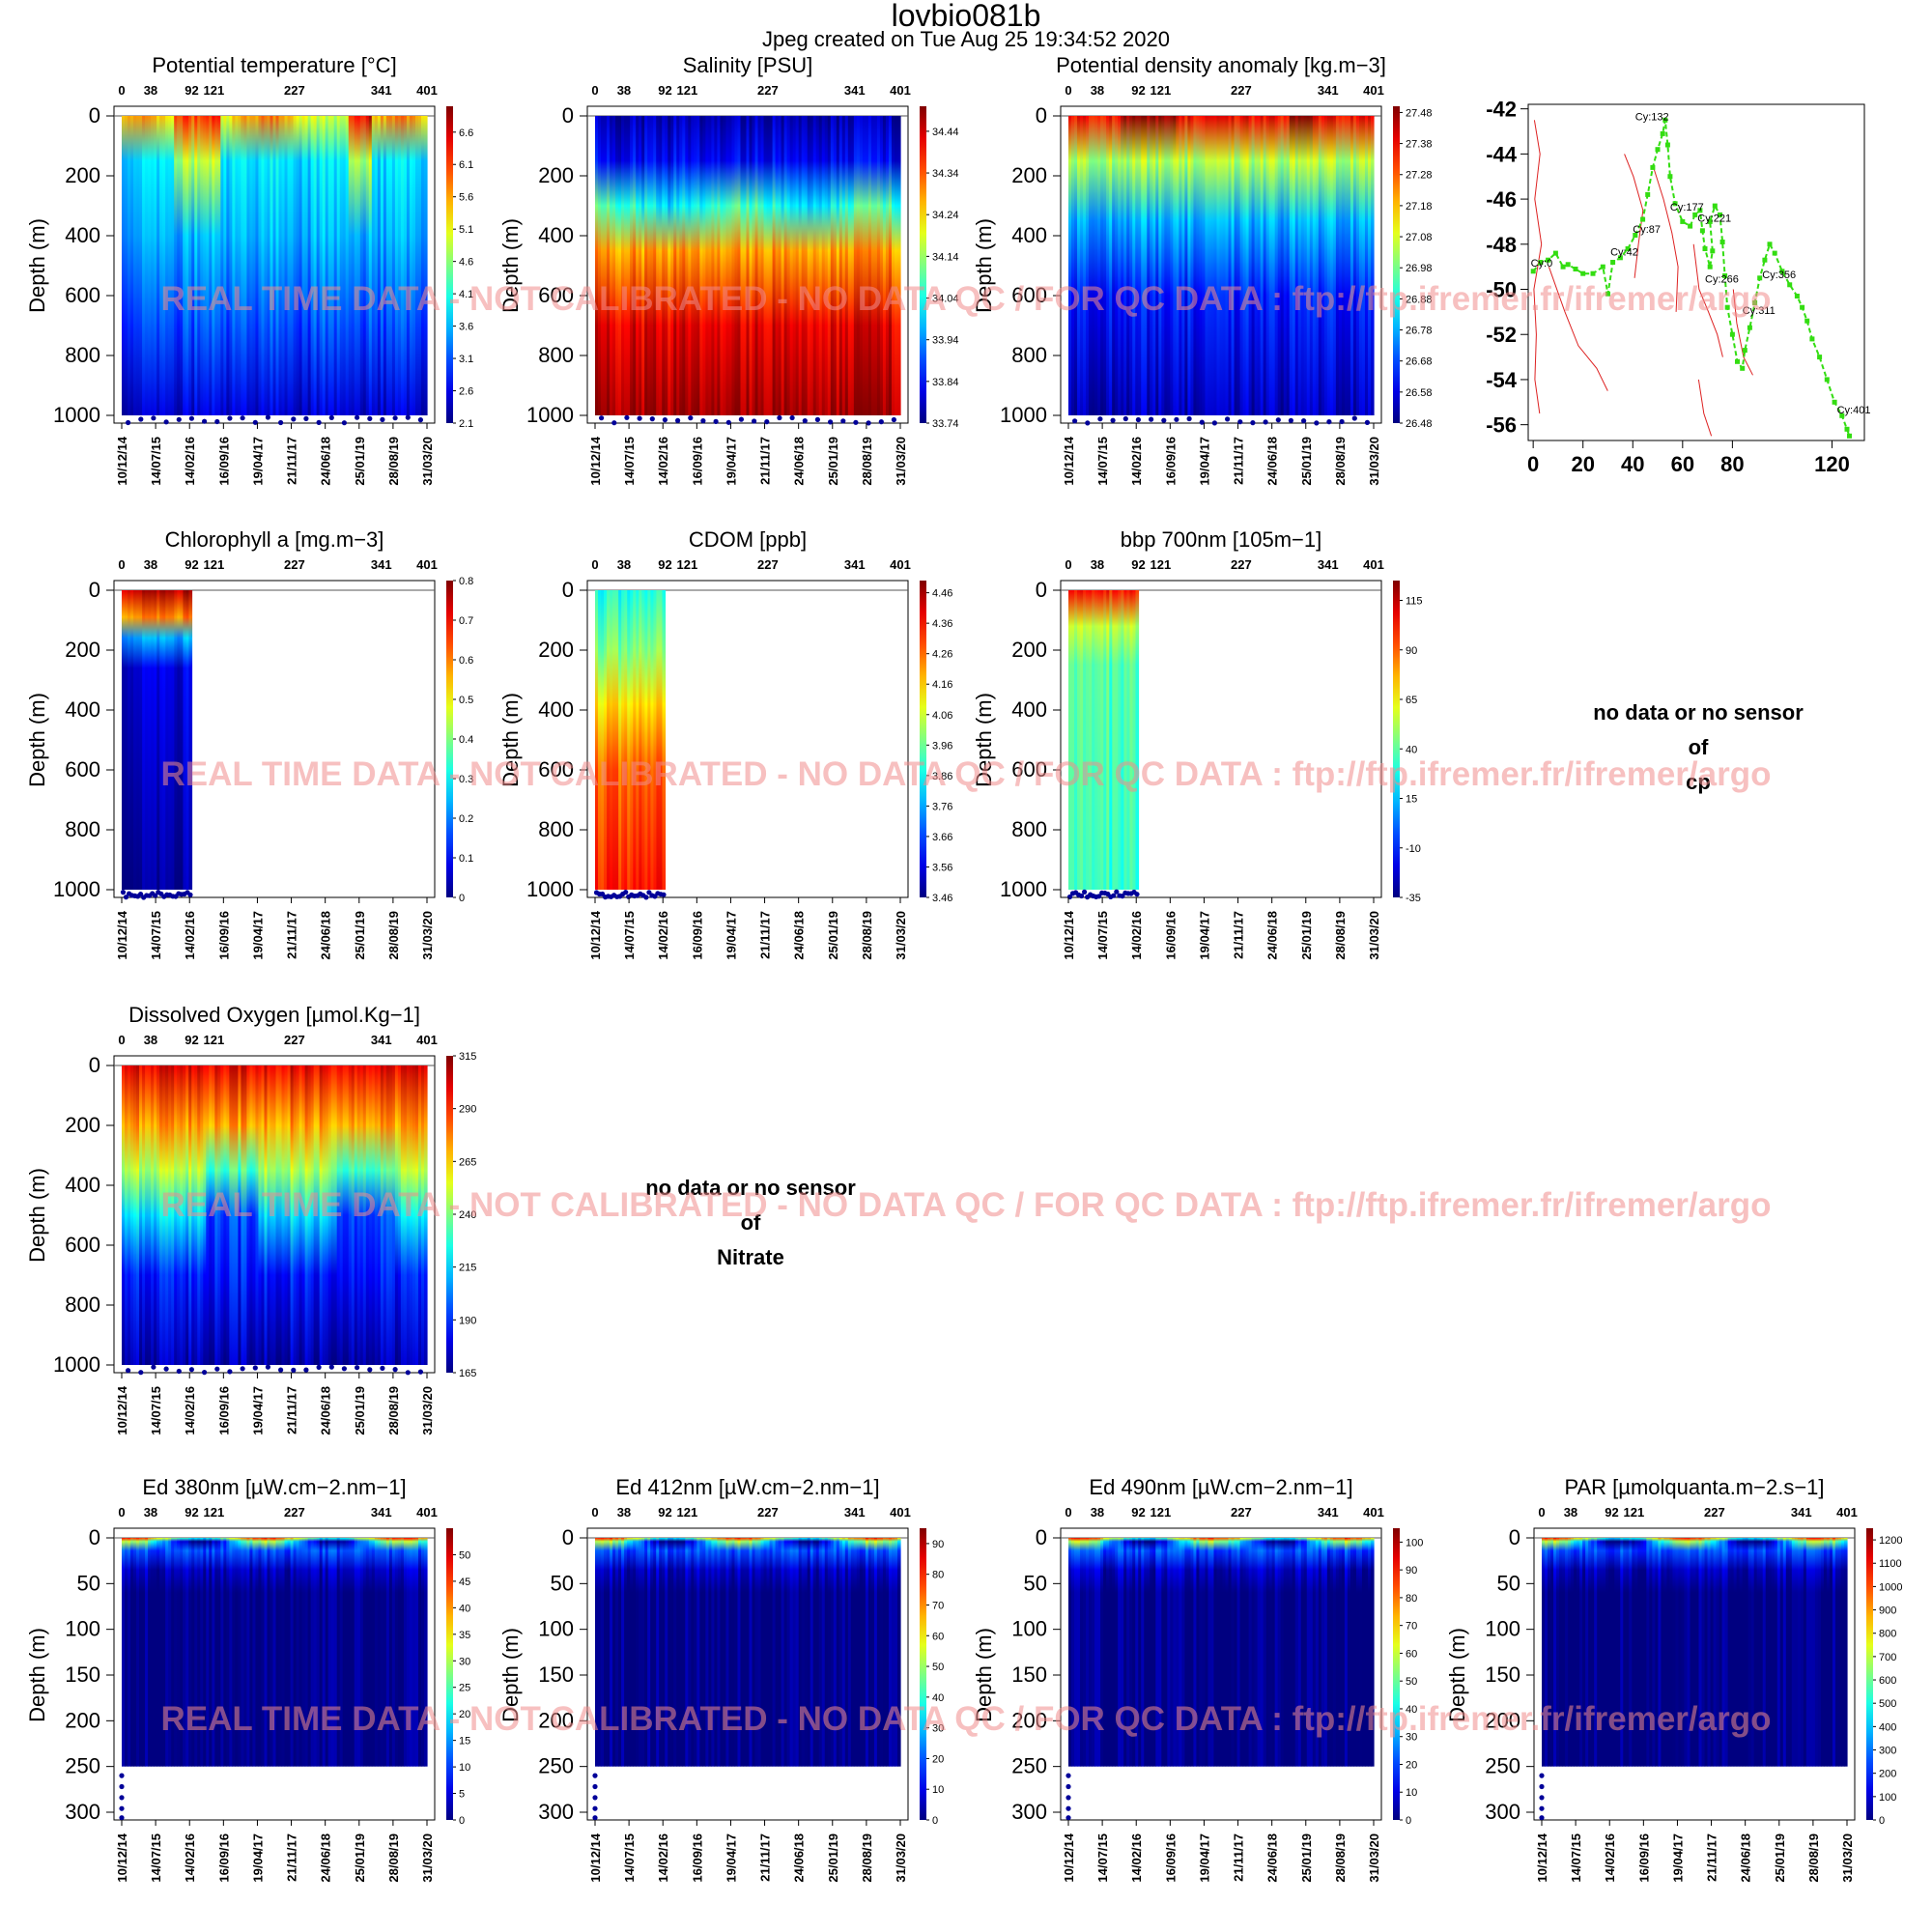  I want to click on colorbar-tick-label: 300, so click(1887, 1751).